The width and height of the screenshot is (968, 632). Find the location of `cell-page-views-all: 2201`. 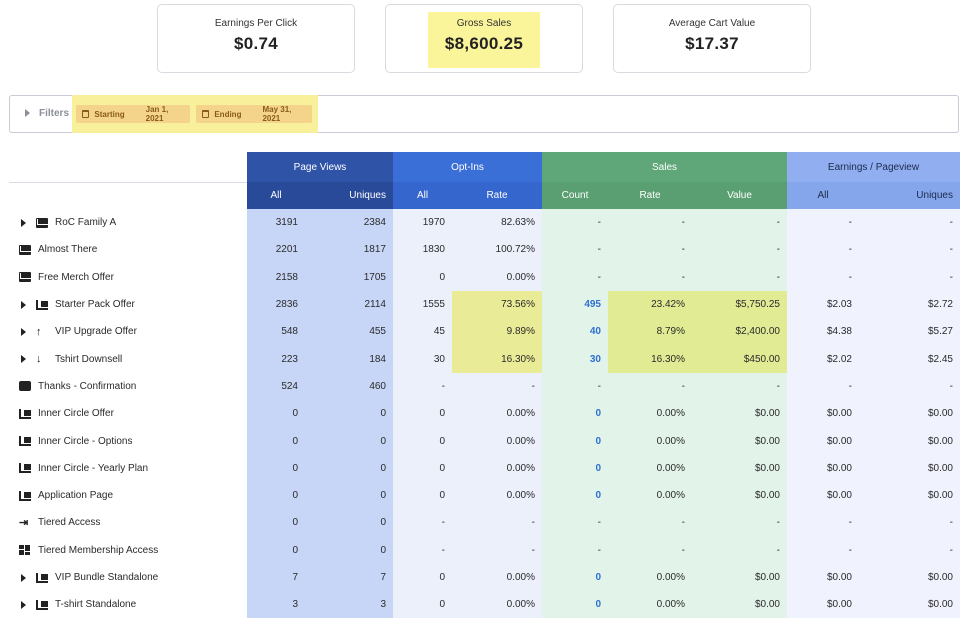

cell-page-views-all: 2201 is located at coordinates (276, 250).